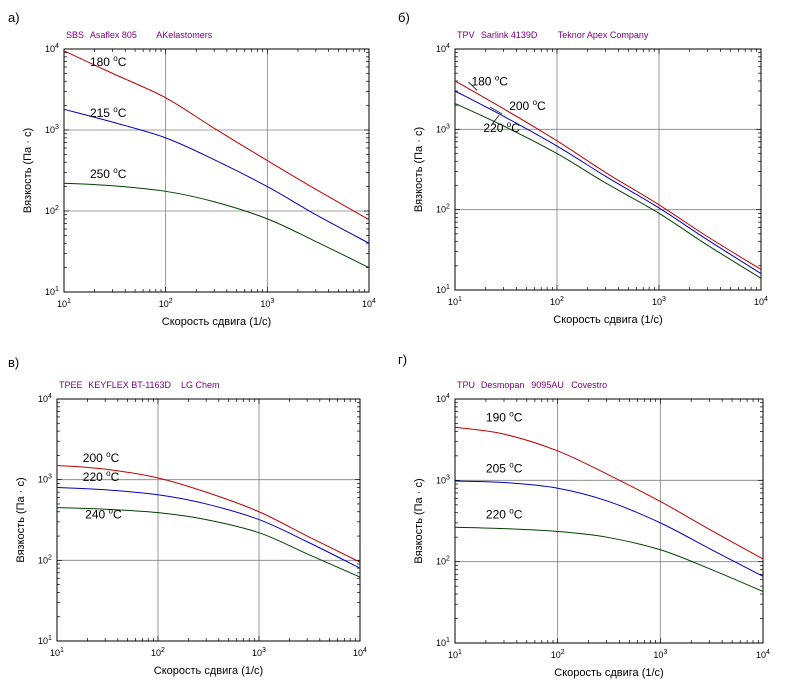  Describe the element at coordinates (139, 35) in the screenshot. I see `chart-subtitle: SBS Asaflex 805 AKelastomers` at that location.